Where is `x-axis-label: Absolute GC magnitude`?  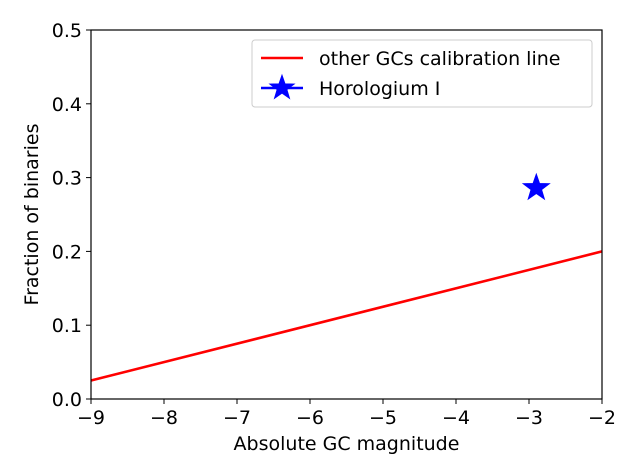
x-axis-label: Absolute GC magnitude is located at coordinates (347, 444).